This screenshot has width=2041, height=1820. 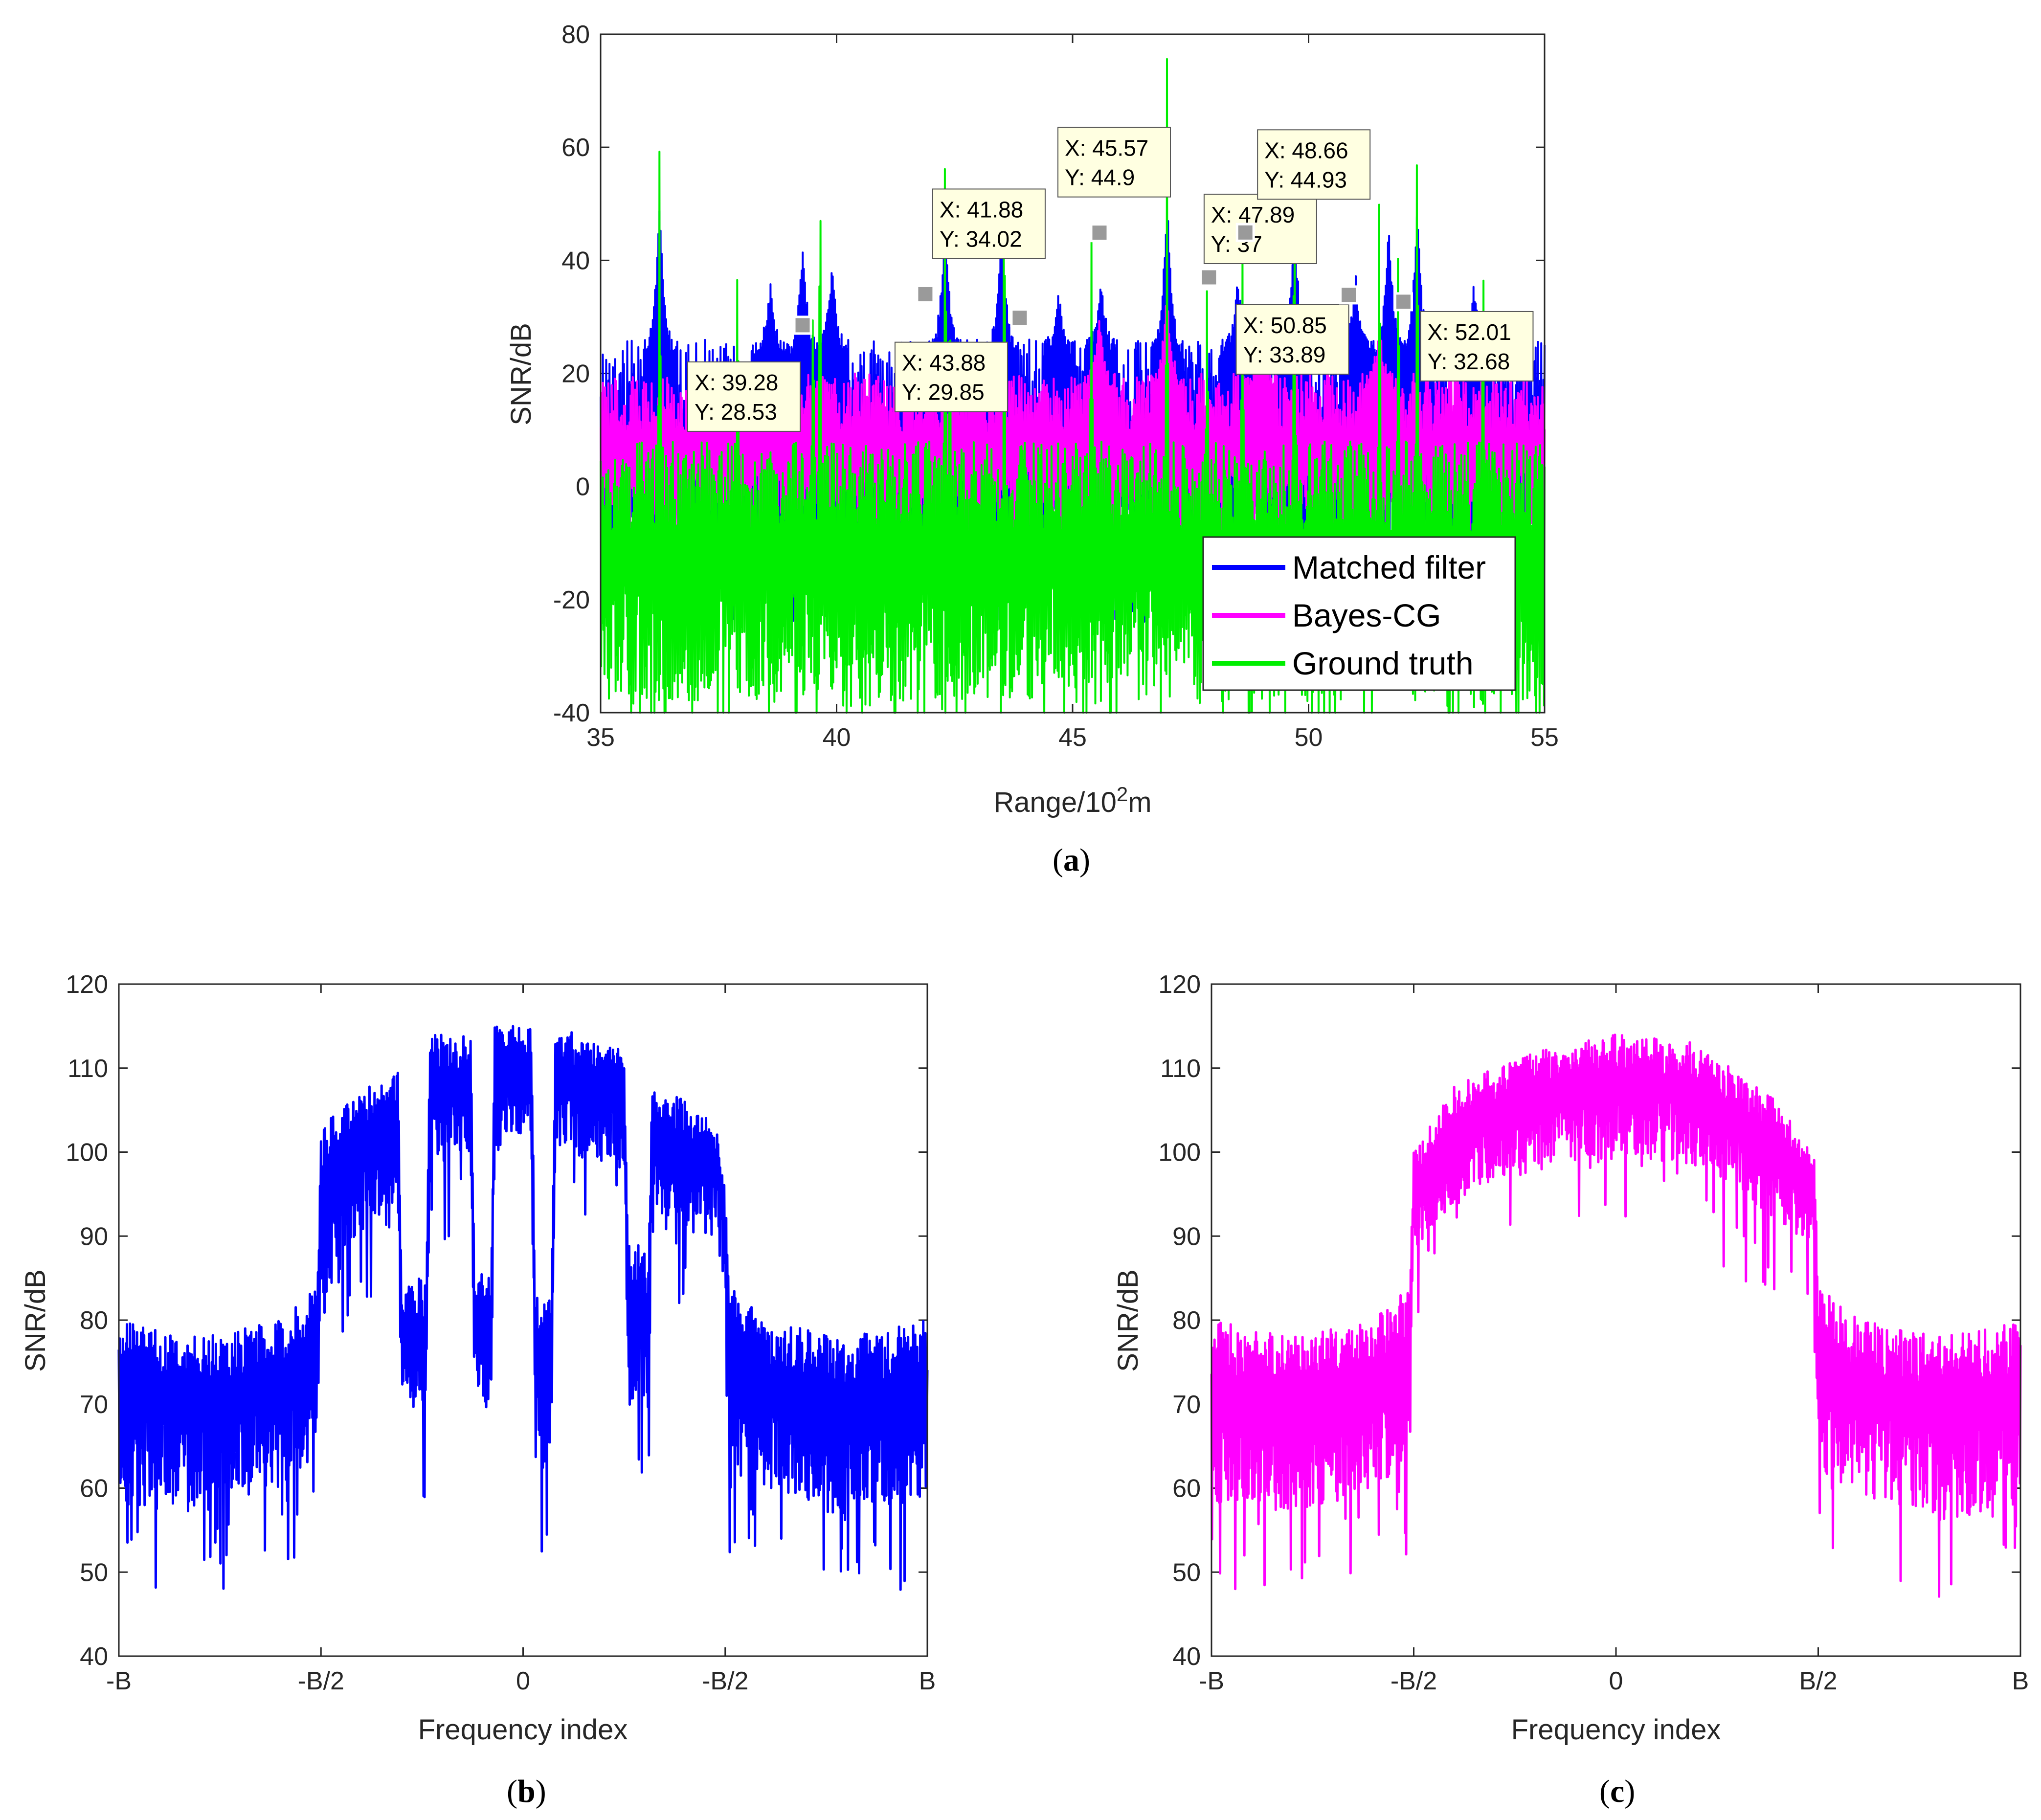 I want to click on datatip-x: X: 39.28, so click(x=737, y=382).